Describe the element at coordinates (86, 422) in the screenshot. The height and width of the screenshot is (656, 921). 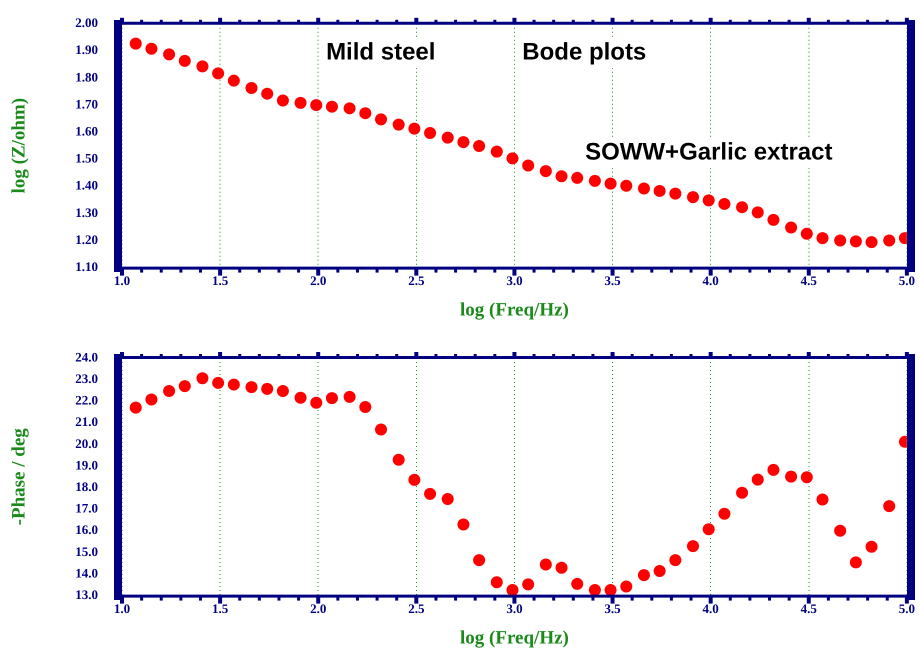
I see `y-tick-label: 21.0` at that location.